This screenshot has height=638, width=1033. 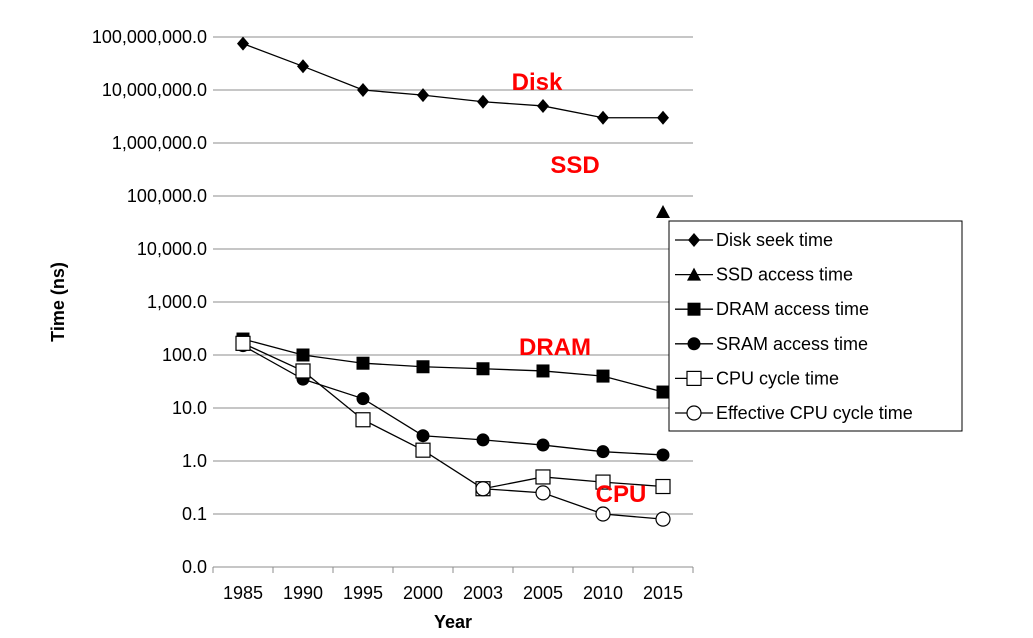 I want to click on x-tick-label: 2000, so click(x=423, y=593).